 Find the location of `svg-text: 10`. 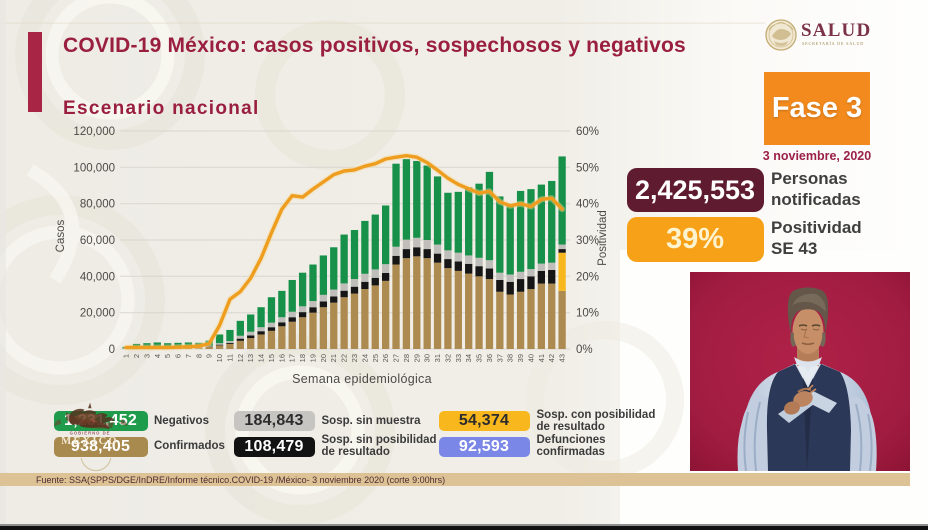

svg-text: 10 is located at coordinates (219, 358).